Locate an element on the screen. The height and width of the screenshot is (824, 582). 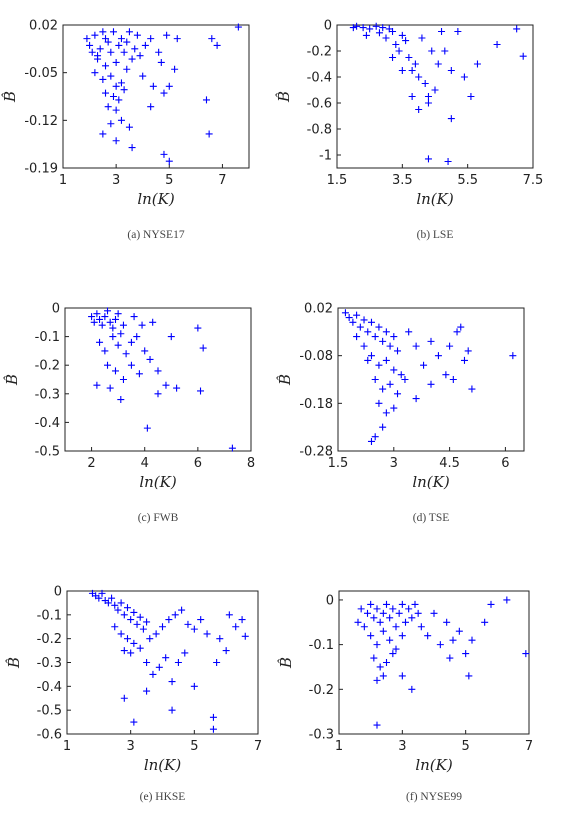
x-tick-label: 3 is located at coordinates (131, 746).